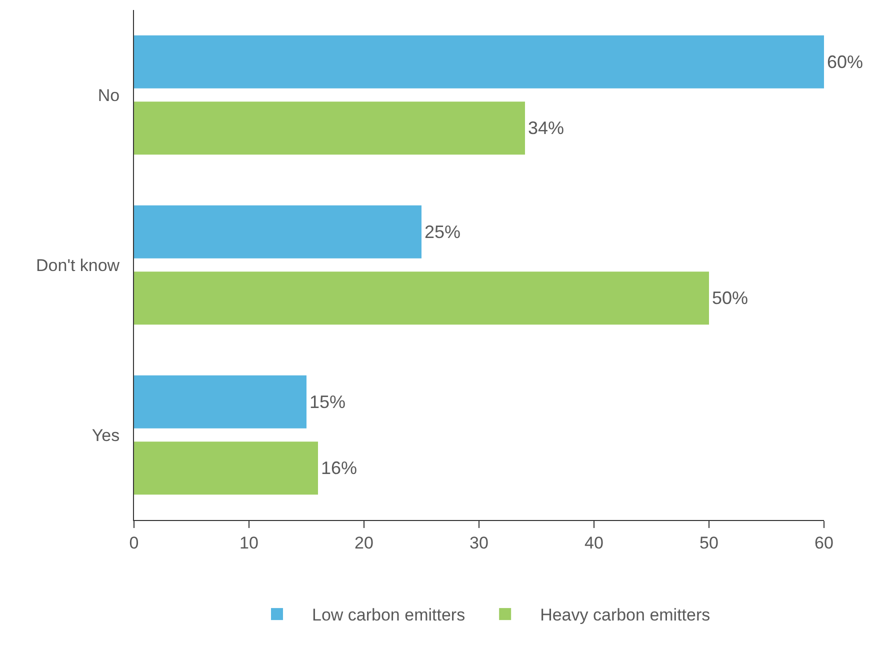 The image size is (883, 654). What do you see at coordinates (845, 62) in the screenshot?
I see `data-label: 60%` at bounding box center [845, 62].